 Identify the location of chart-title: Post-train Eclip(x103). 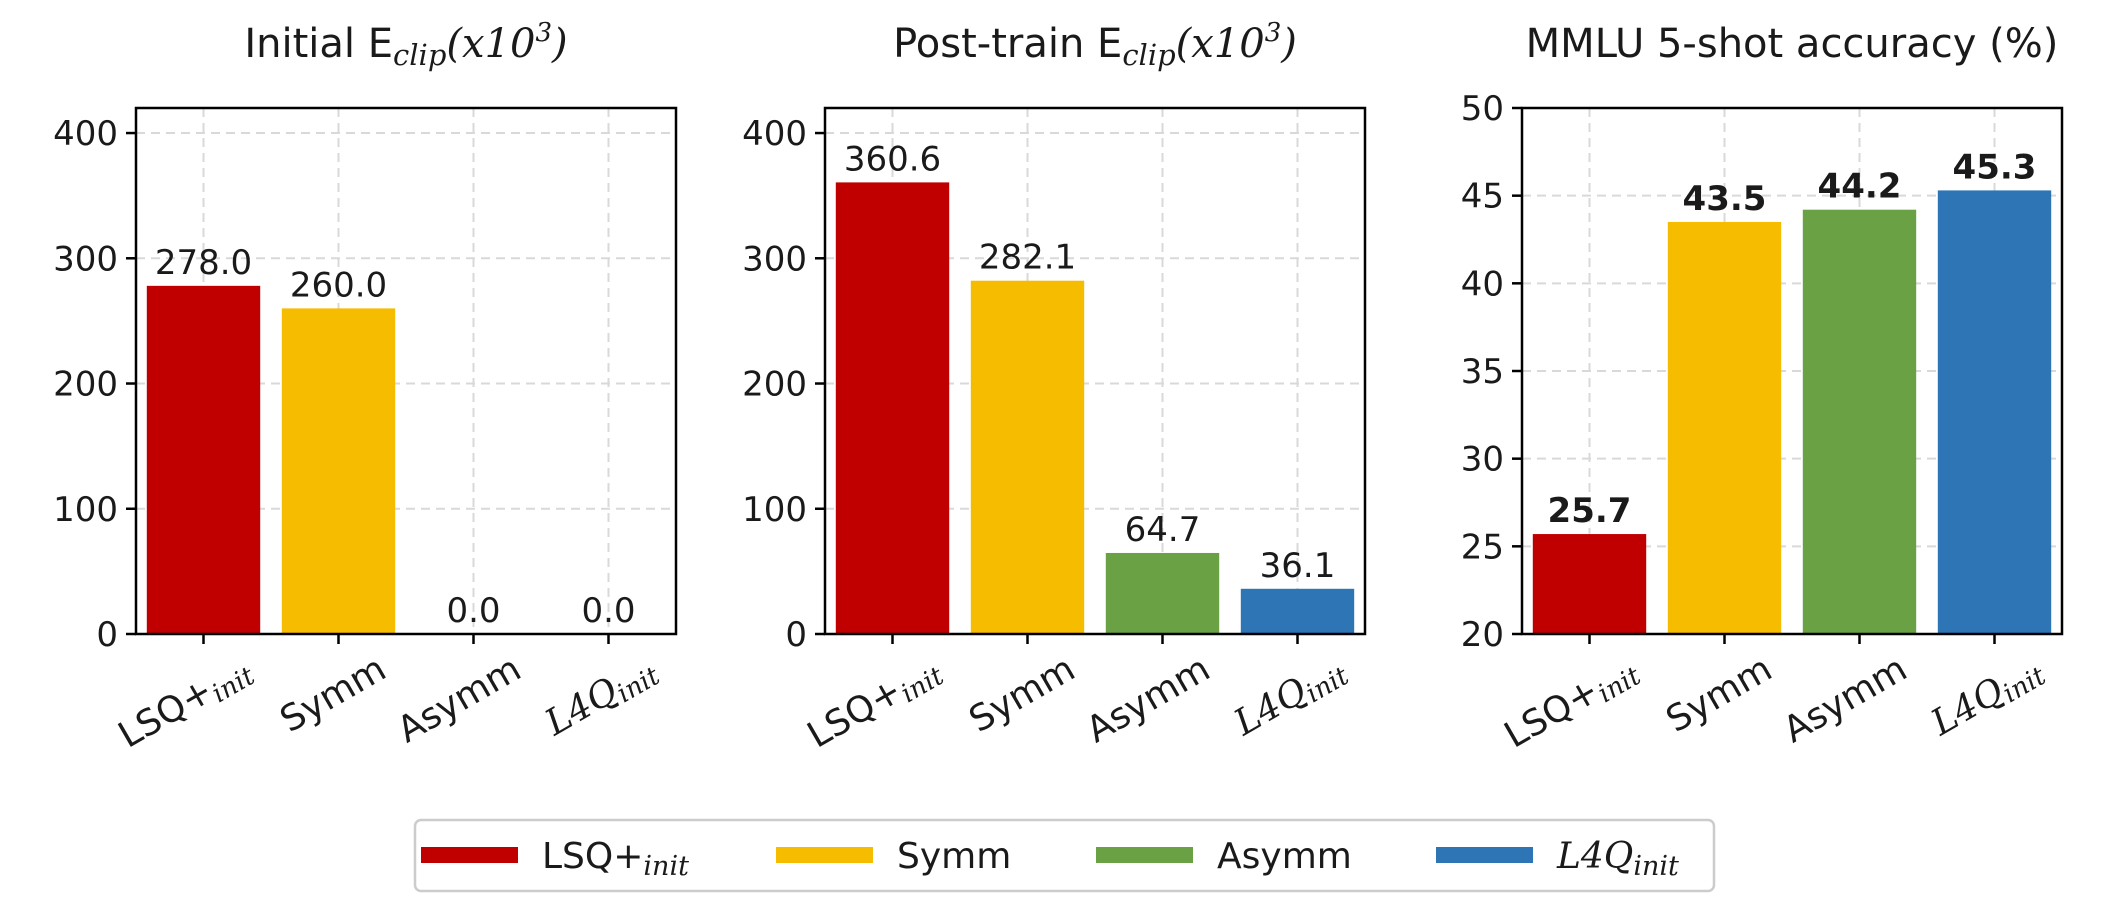
(1095, 45).